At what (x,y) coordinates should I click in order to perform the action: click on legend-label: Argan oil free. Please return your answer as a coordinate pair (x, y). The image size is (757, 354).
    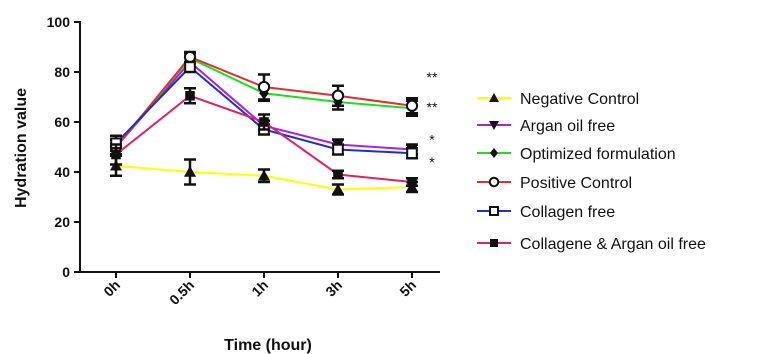
    Looking at the image, I should click on (567, 126).